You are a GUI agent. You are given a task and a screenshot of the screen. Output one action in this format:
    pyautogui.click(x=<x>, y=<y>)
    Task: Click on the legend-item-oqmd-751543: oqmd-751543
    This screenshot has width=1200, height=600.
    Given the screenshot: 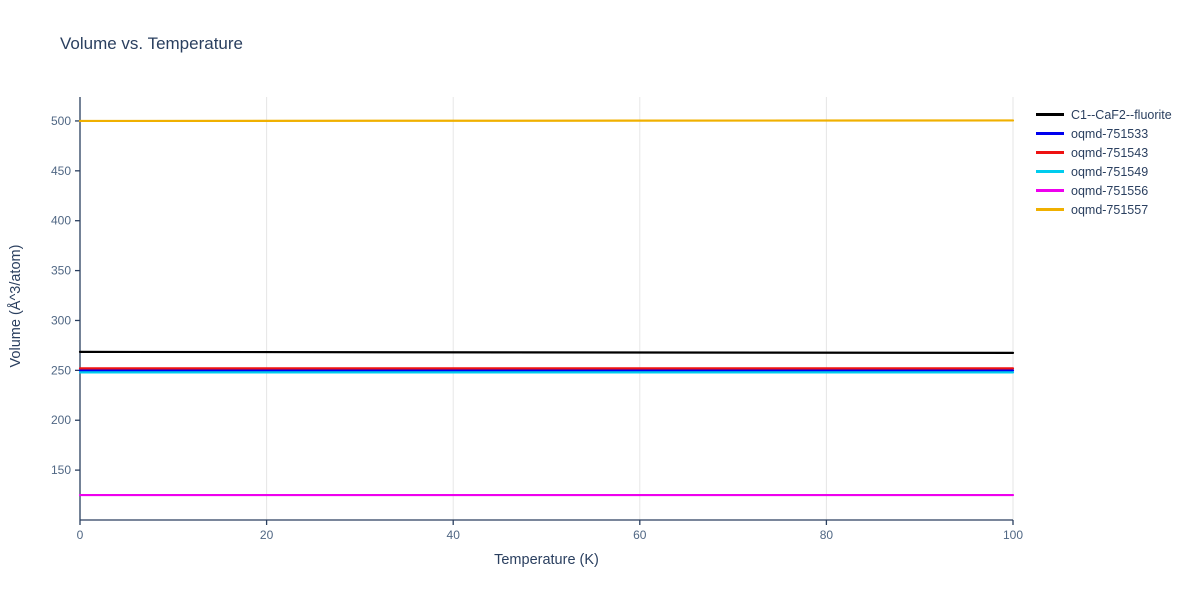 What is the action you would take?
    pyautogui.click(x=1104, y=152)
    